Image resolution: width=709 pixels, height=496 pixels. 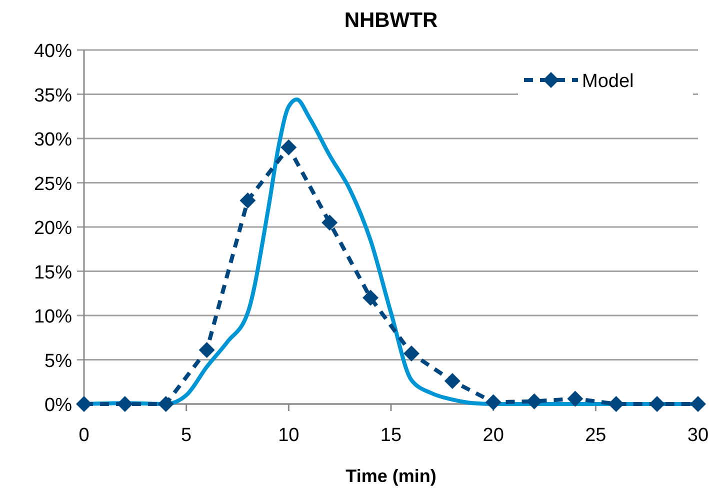 I want to click on y-tick-label: 0%, so click(x=58, y=405).